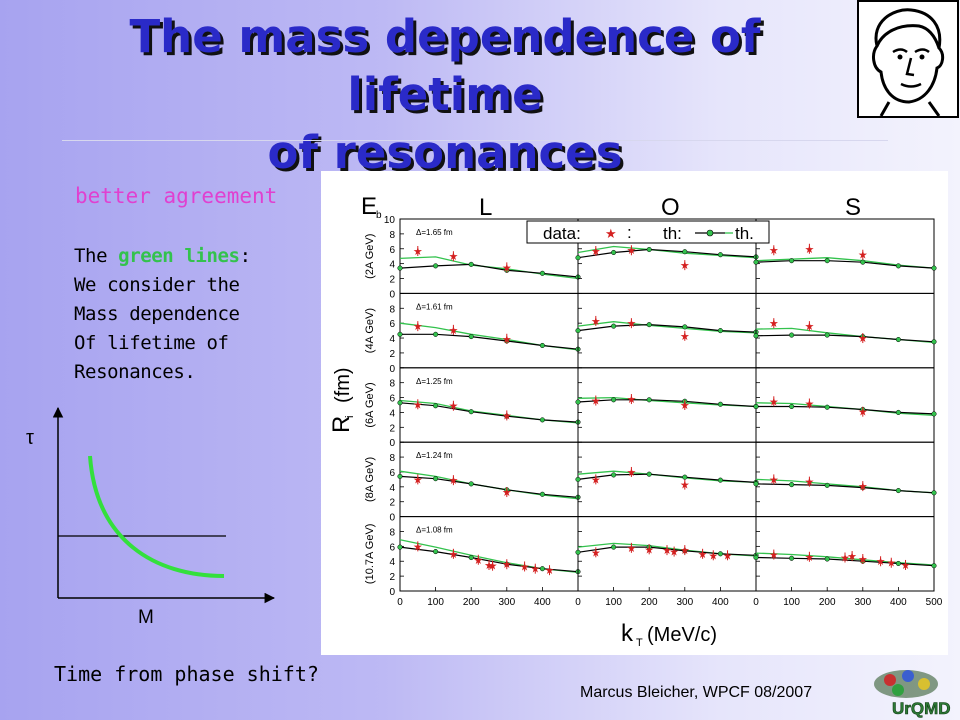  What do you see at coordinates (648, 232) in the screenshot?
I see `legend-box` at bounding box center [648, 232].